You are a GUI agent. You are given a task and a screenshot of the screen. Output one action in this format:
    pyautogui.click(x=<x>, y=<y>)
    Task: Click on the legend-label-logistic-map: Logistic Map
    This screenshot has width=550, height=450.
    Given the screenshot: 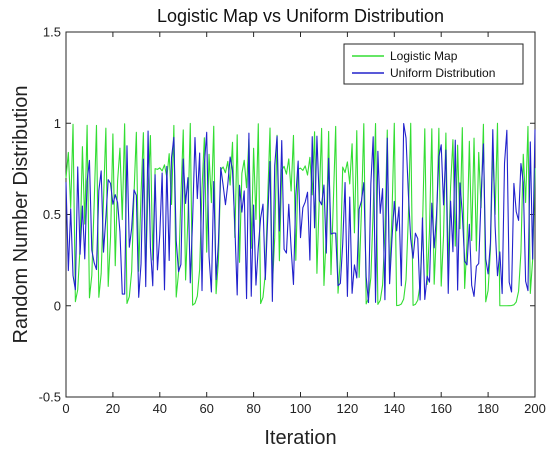 What is the action you would take?
    pyautogui.click(x=424, y=56)
    